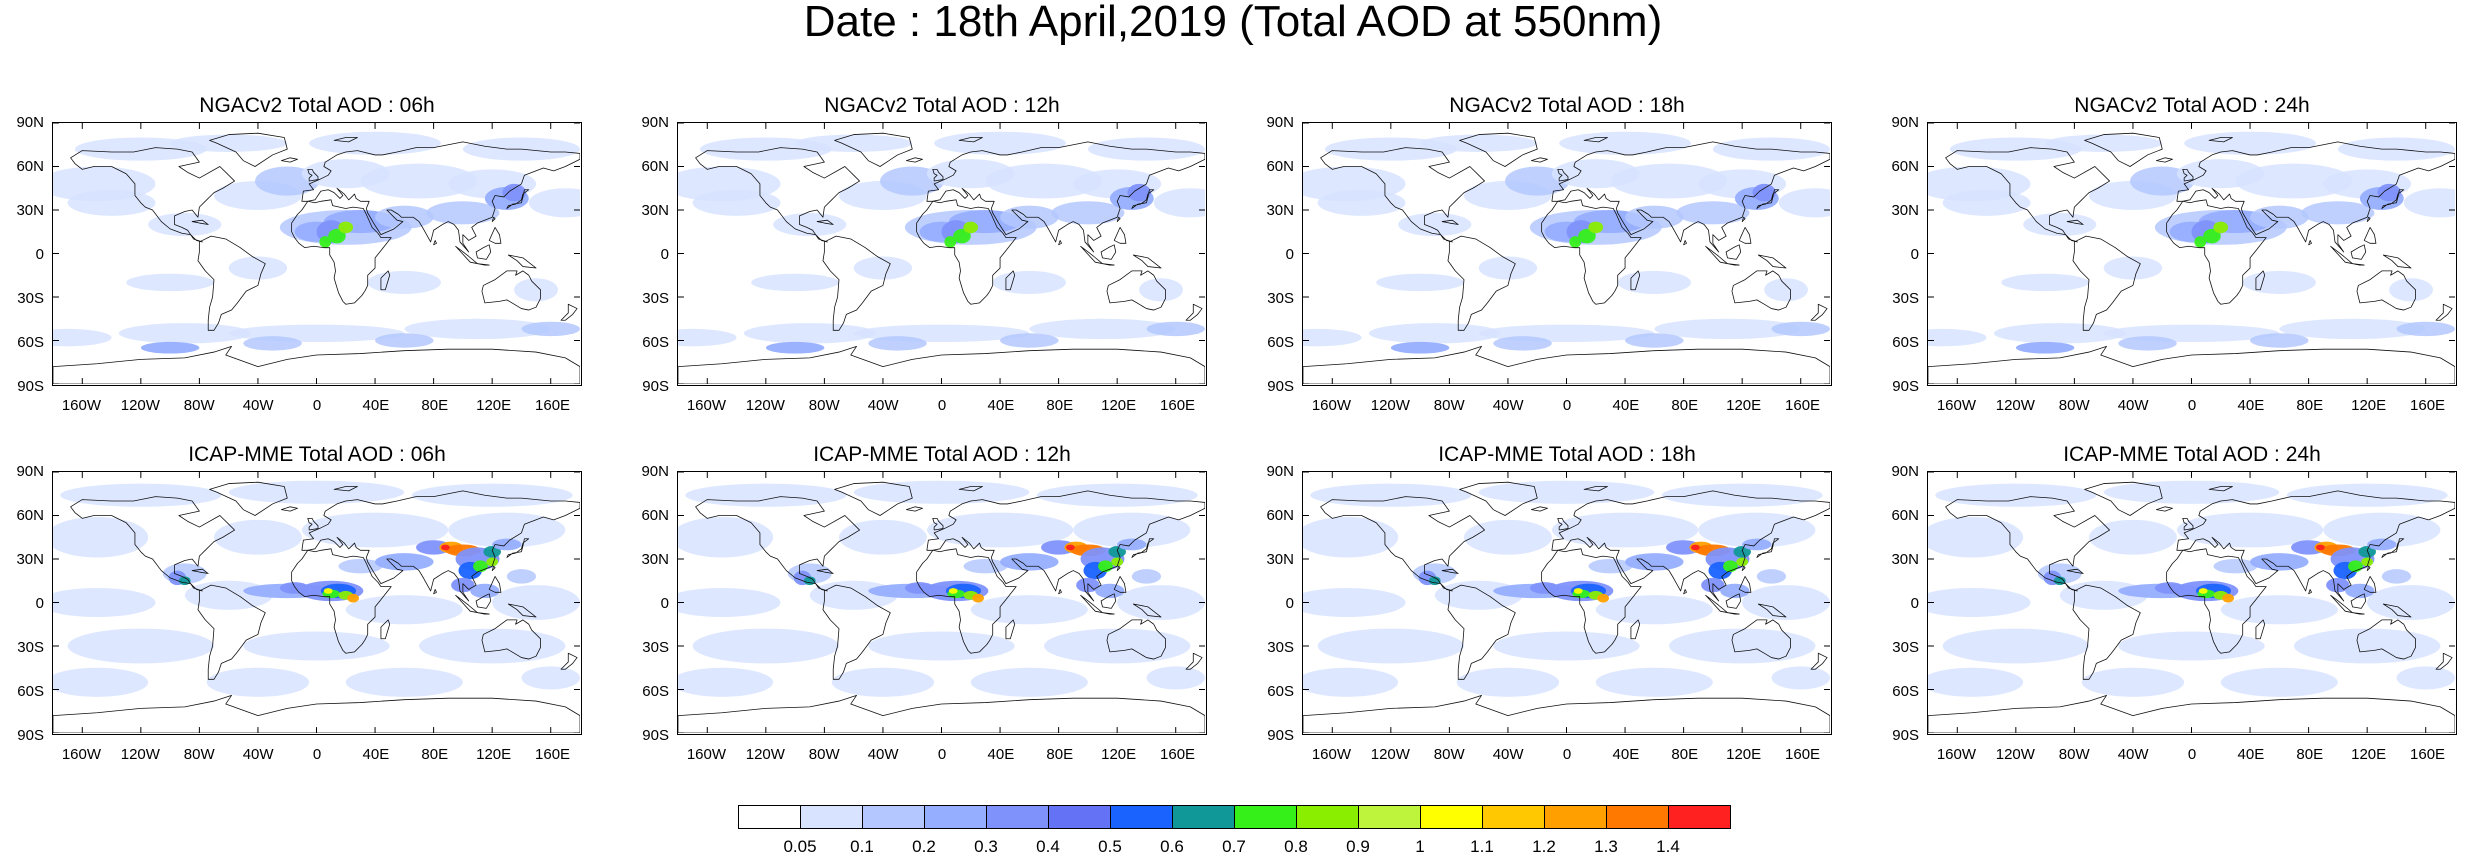 Image resolution: width=2466 pixels, height=856 pixels. Describe the element at coordinates (824, 754) in the screenshot. I see `lon-label: 80W` at that location.